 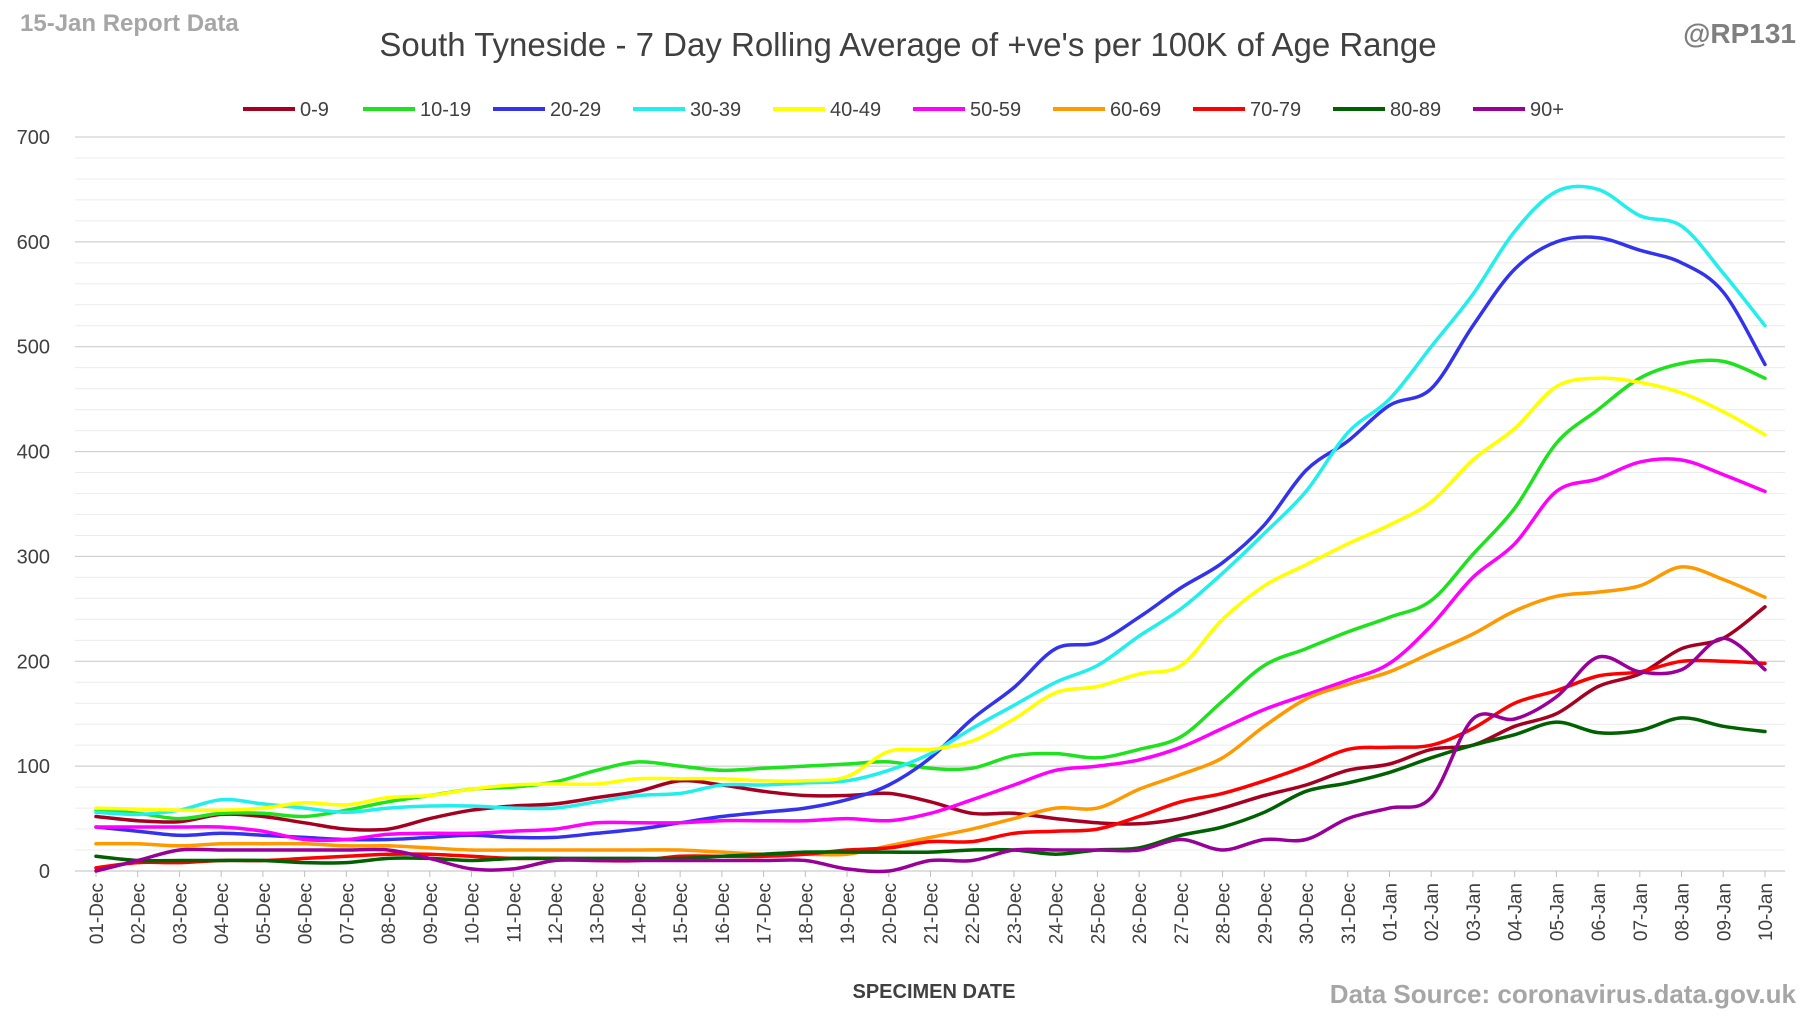 I want to click on x-tick-label: 21-Dec, so click(x=932, y=913).